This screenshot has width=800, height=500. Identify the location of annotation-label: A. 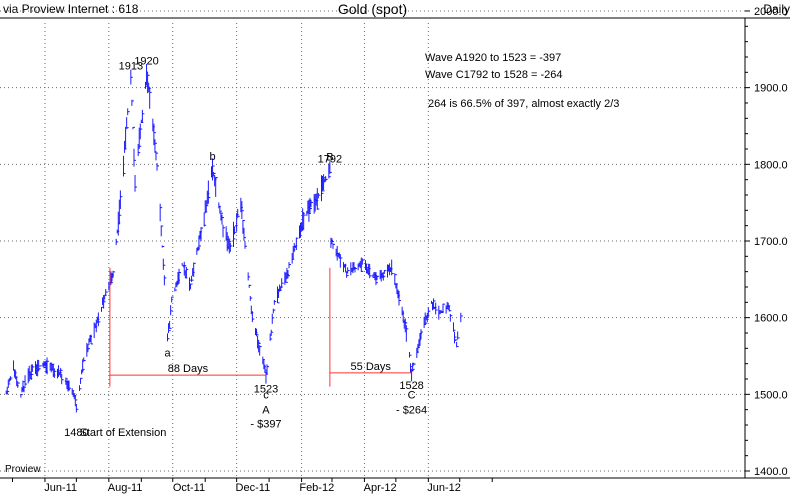
(266, 411).